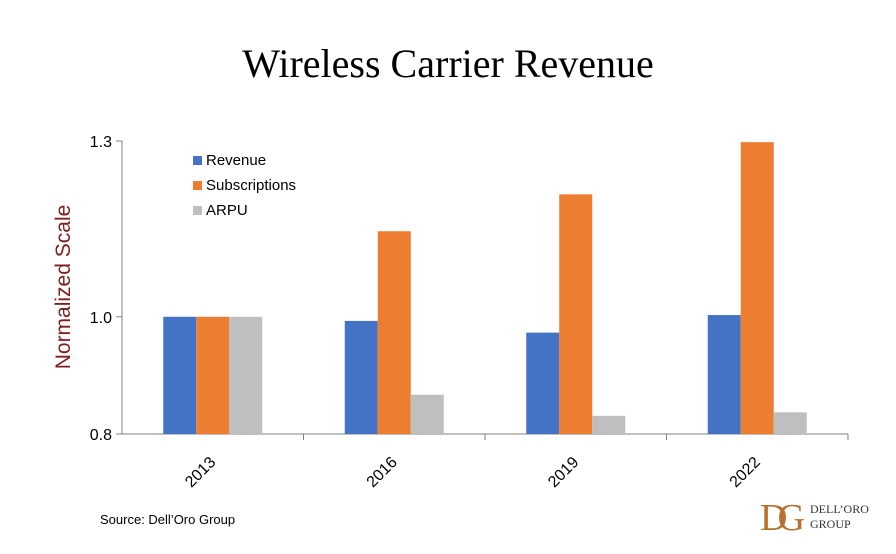 The width and height of the screenshot is (896, 554). What do you see at coordinates (782, 518) in the screenshot?
I see `logo-mark: DG` at bounding box center [782, 518].